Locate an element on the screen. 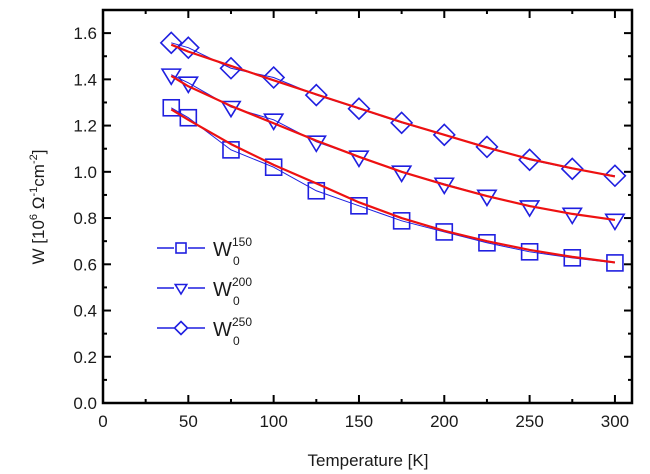 The height and width of the screenshot is (474, 650). legend-item-200: W 200 0 is located at coordinates (204, 291).